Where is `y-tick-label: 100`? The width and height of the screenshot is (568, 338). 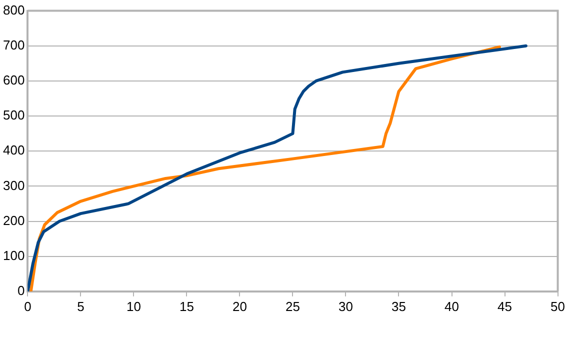
y-tick-label: 100 is located at coordinates (13, 255).